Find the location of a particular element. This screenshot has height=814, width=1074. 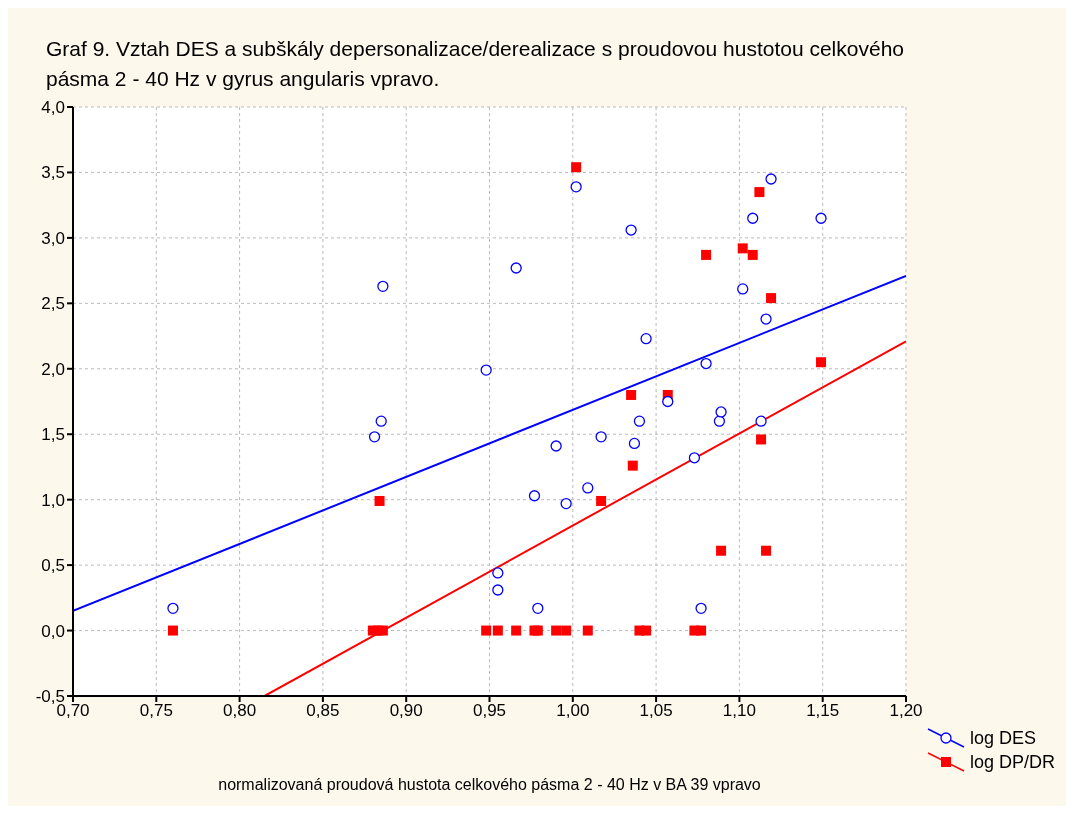

y-tick-label: 3,0 is located at coordinates (53, 238).